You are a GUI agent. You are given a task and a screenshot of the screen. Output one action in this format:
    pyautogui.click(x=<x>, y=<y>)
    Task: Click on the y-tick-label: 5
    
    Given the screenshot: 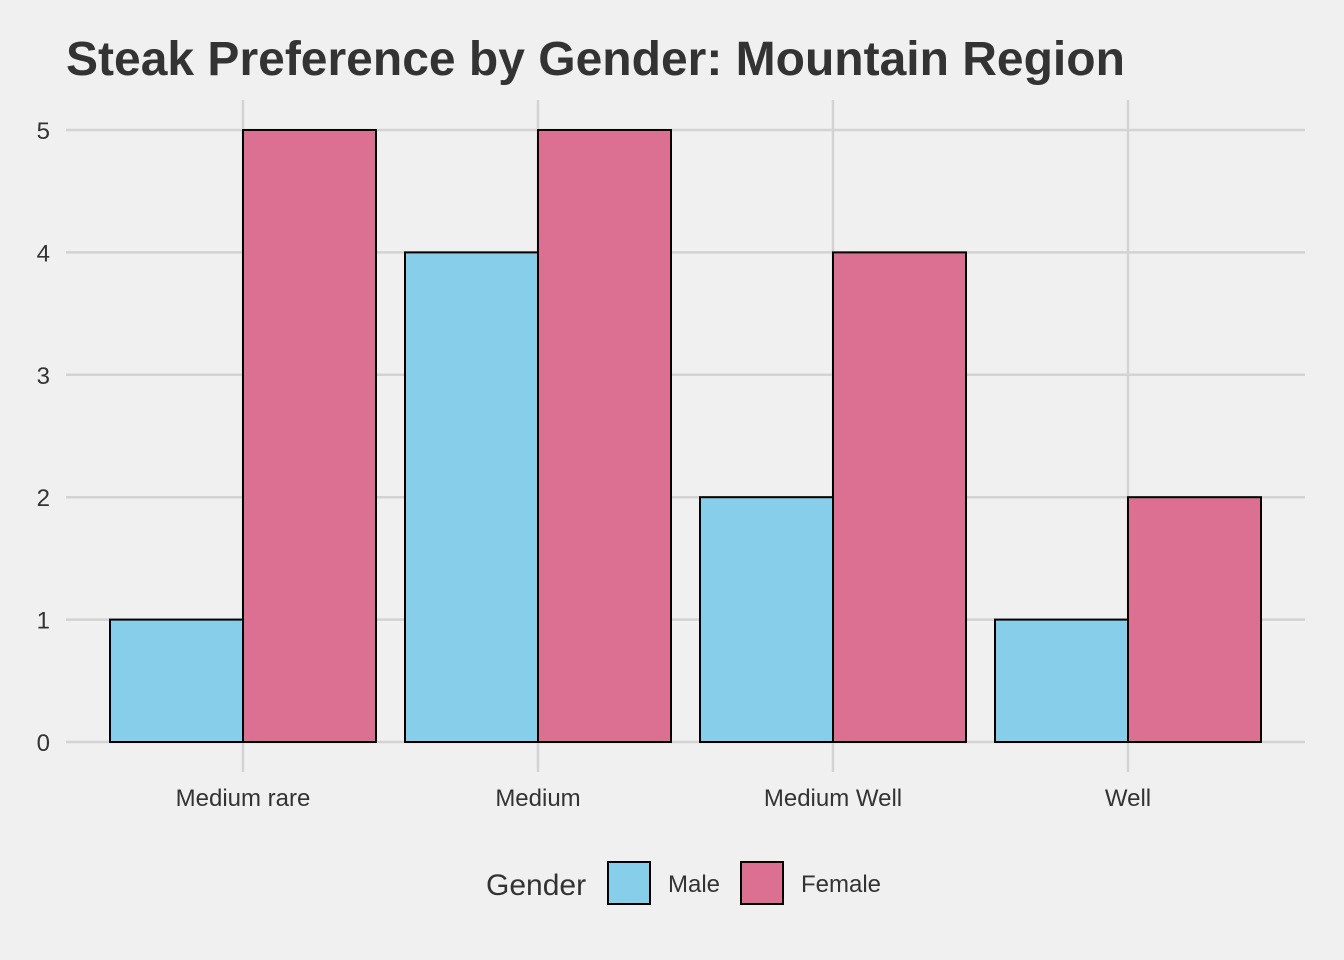 What is the action you would take?
    pyautogui.click(x=43, y=131)
    